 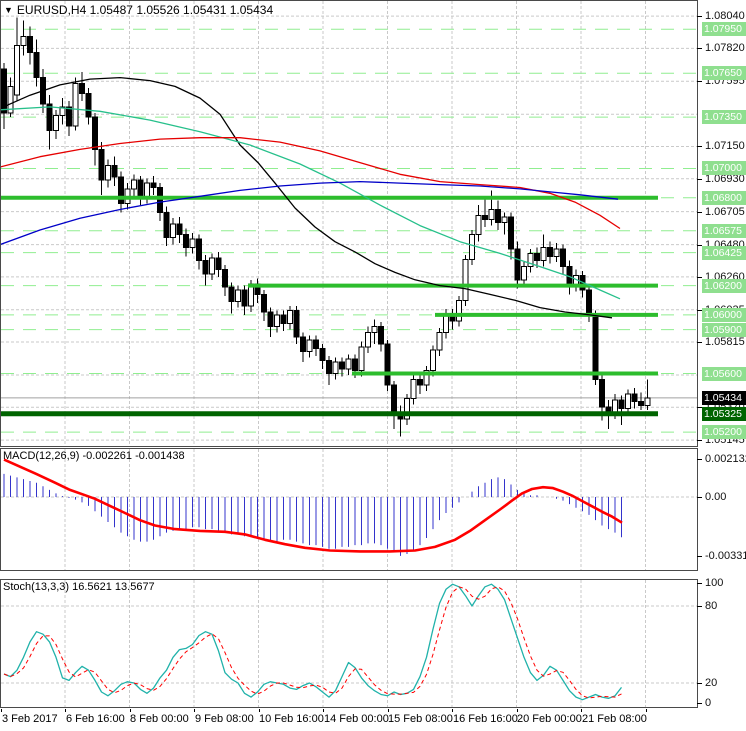 I want to click on time-label: 8 Feb 00:00, so click(x=159, y=719).